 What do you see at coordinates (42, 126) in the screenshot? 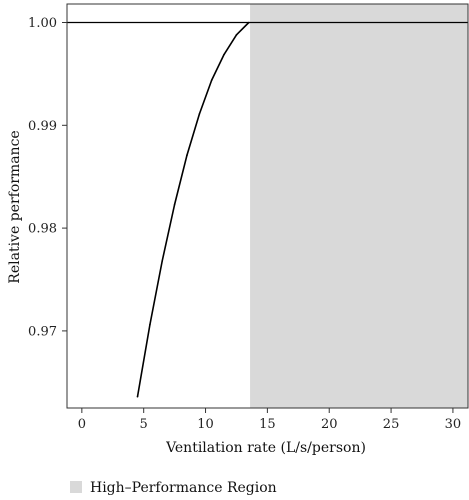
I see `y-tick-label-2: 0.99` at bounding box center [42, 126].